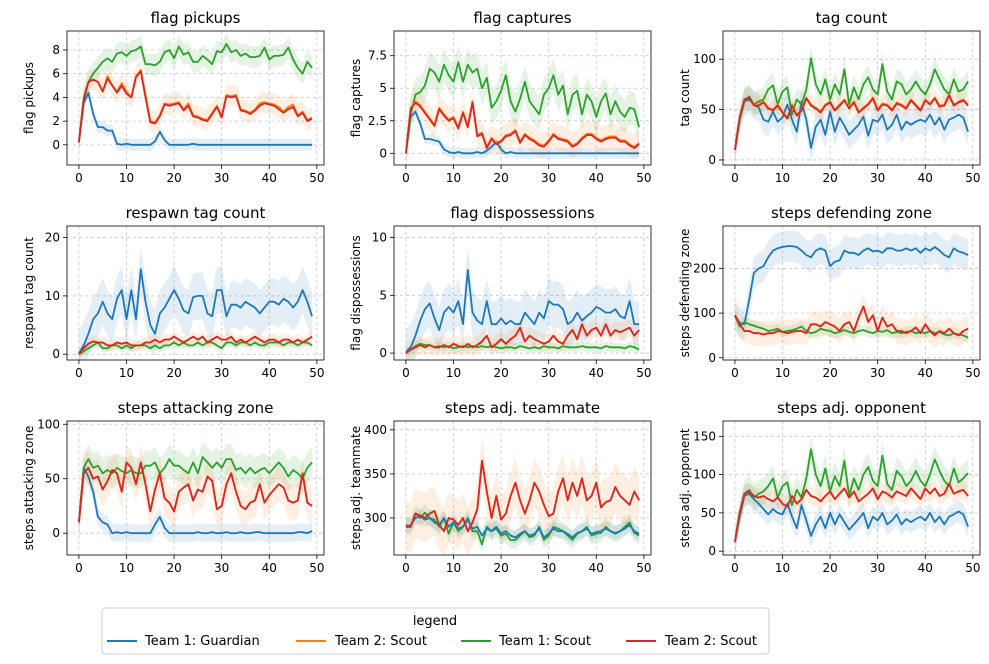 Image resolution: width=989 pixels, height=664 pixels. Describe the element at coordinates (522, 213) in the screenshot. I see `subplot-title: flag dispossessions` at that location.